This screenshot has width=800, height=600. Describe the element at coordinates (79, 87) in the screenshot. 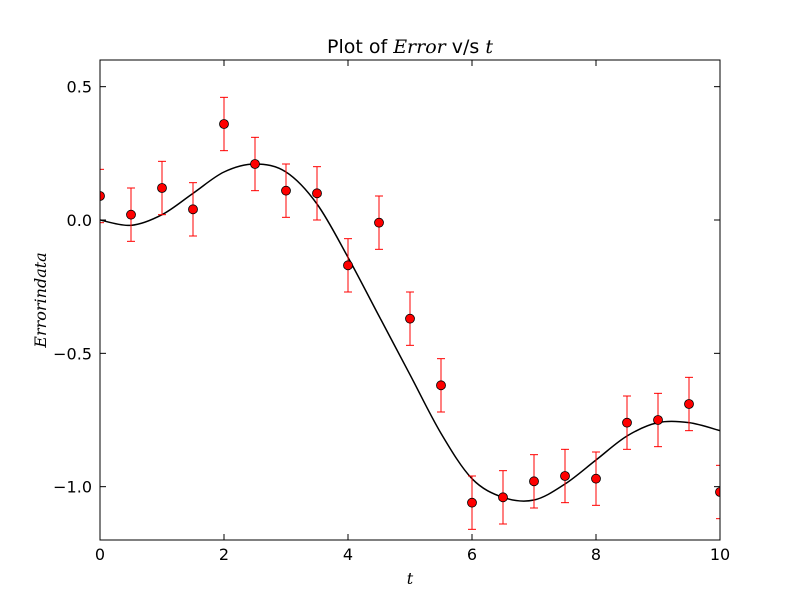

I see `y-tick-label: 0.5` at that location.